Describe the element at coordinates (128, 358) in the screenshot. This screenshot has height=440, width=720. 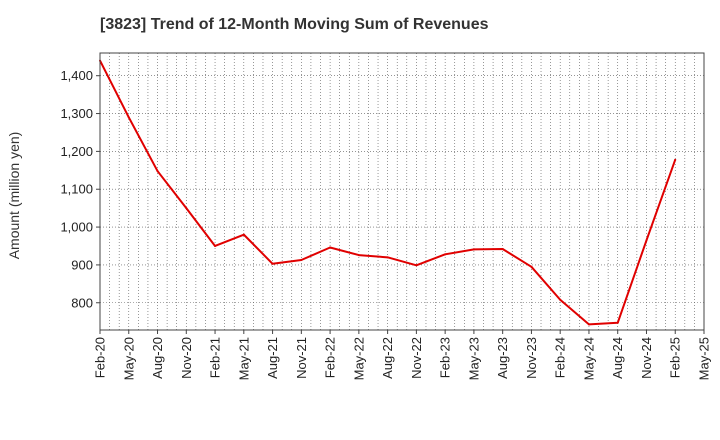
I see `x-tick-label: May-20` at that location.